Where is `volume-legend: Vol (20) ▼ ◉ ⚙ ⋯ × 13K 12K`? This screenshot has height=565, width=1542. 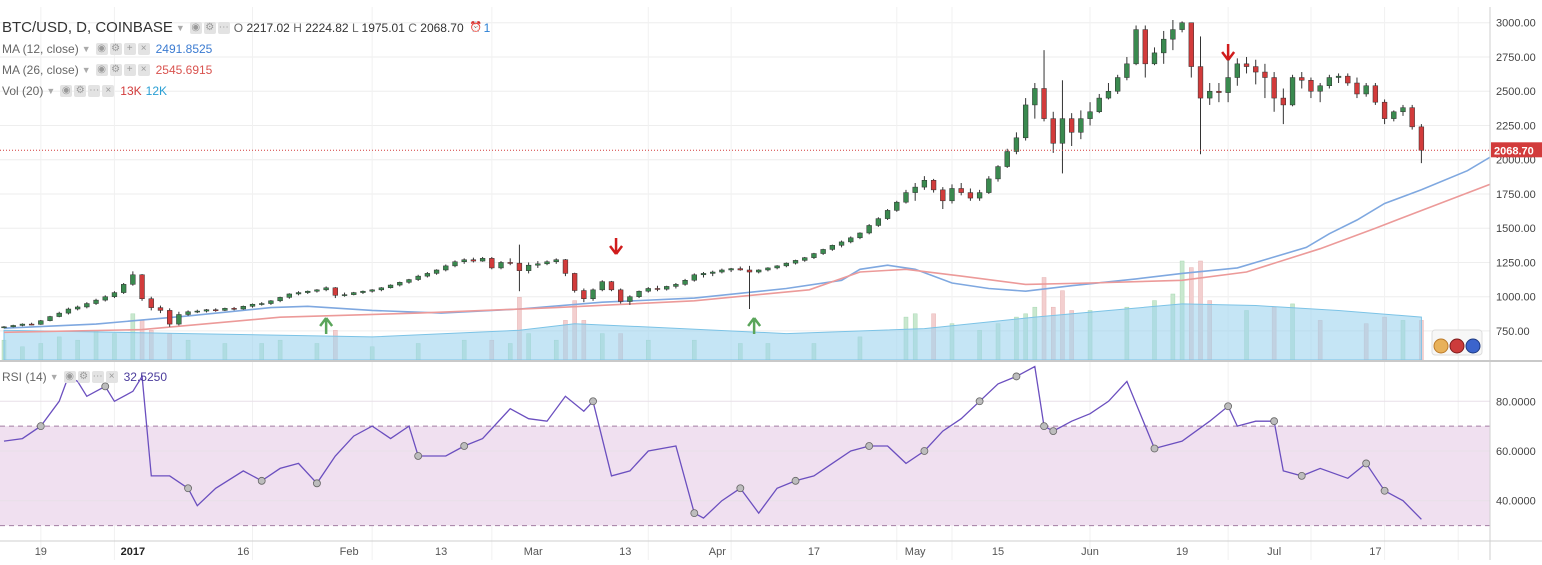
volume-legend: Vol (20) ▼ ◉ ⚙ ⋯ × 13K 12K is located at coordinates (84, 91).